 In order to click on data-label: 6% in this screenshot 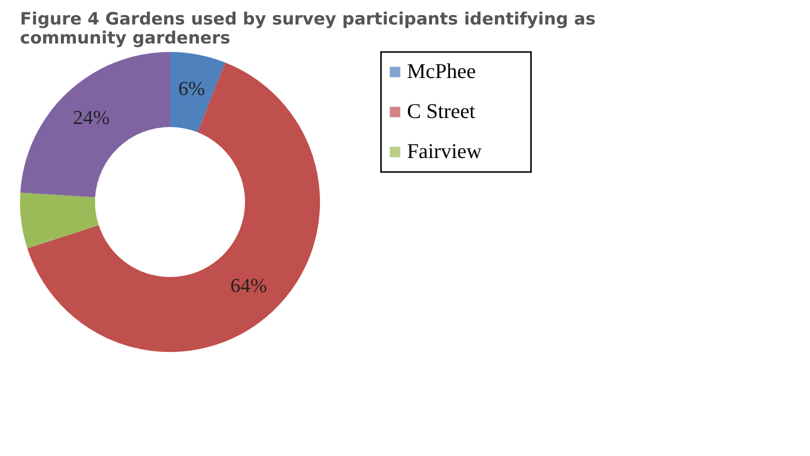, I will do `click(191, 89)`.